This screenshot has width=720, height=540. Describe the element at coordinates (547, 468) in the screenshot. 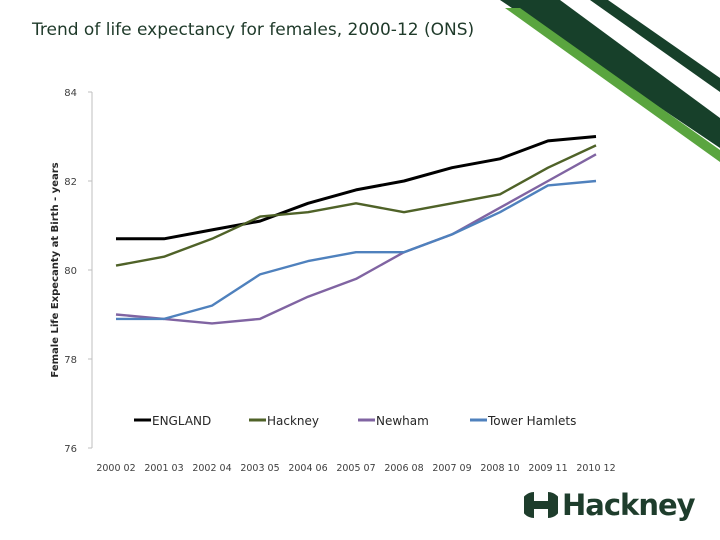

I see `x-tick-label: 2009 11` at that location.